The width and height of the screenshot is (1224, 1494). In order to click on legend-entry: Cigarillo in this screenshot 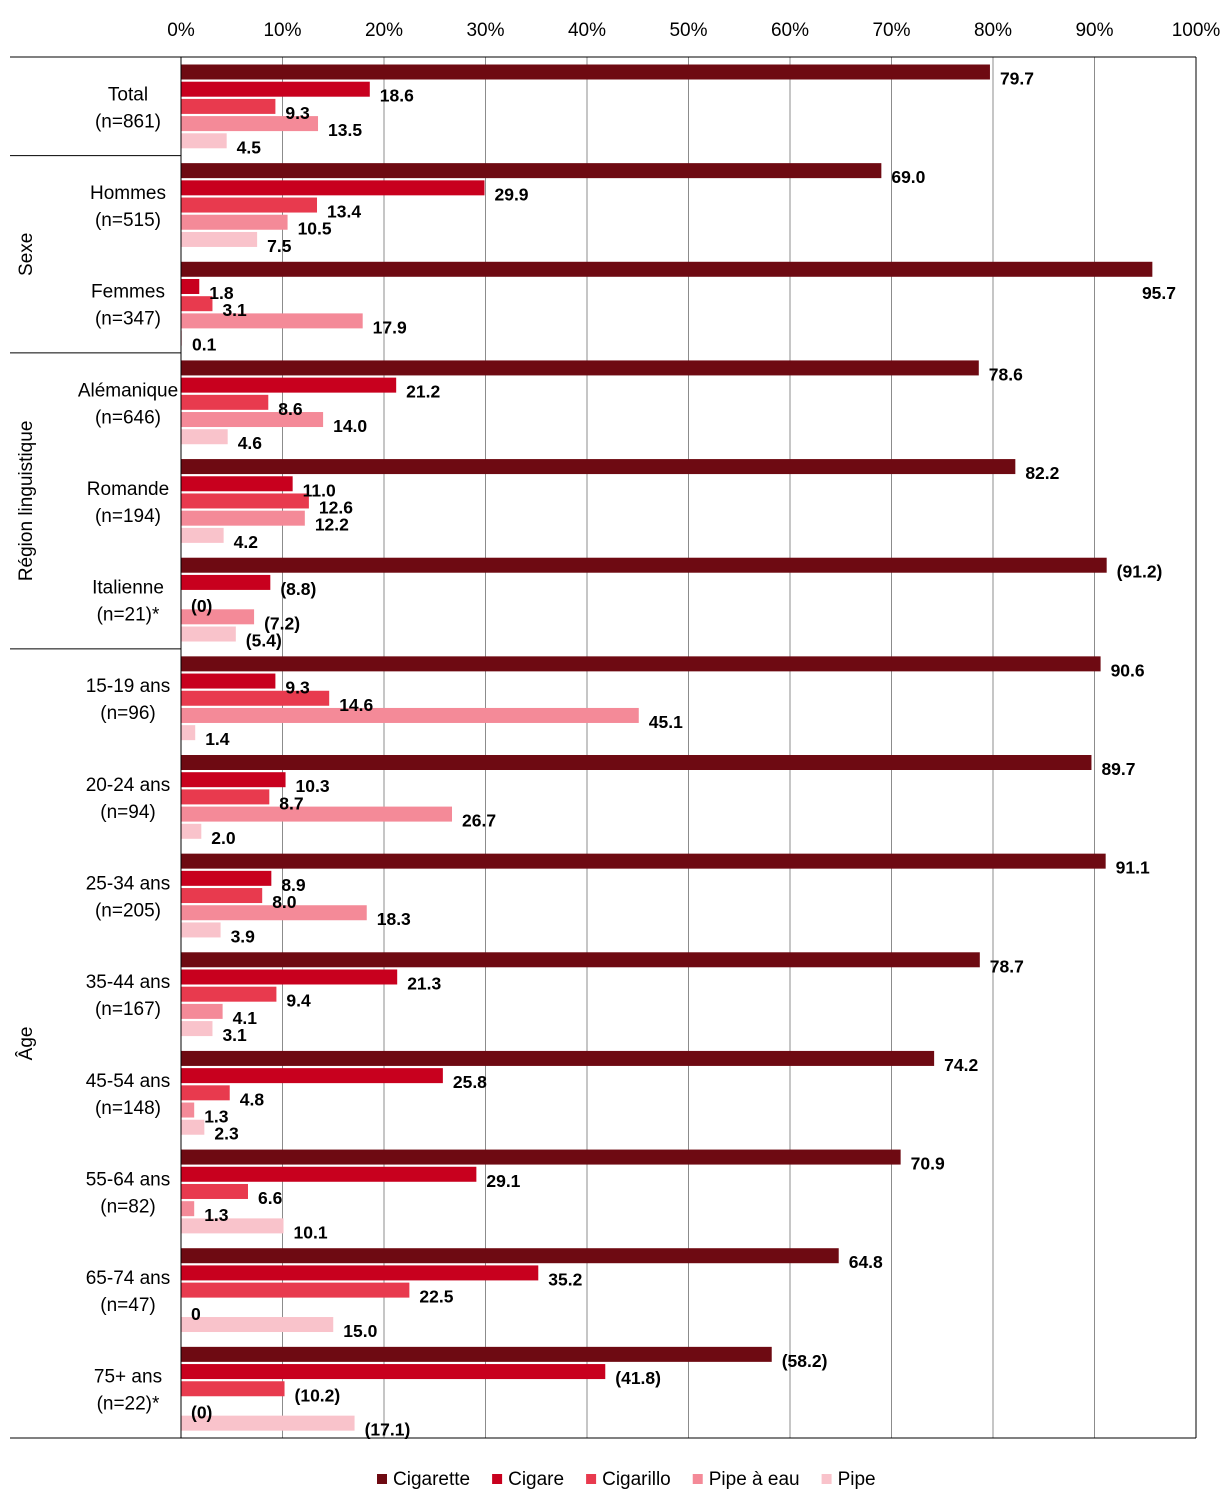, I will do `click(636, 1479)`.